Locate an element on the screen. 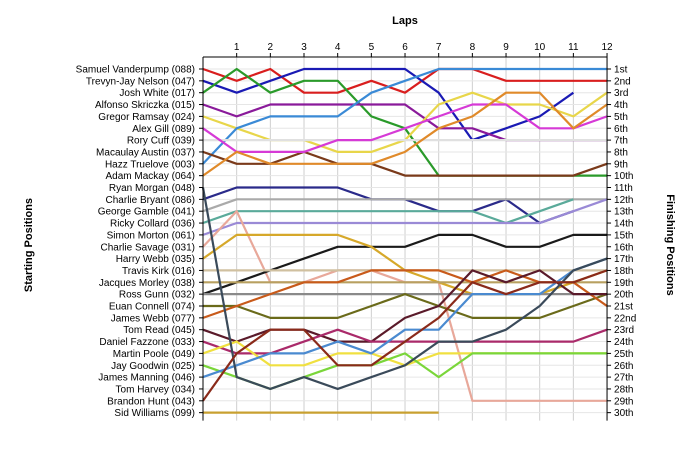 The width and height of the screenshot is (700, 450). finish-position-label: 6th is located at coordinates (621, 129).